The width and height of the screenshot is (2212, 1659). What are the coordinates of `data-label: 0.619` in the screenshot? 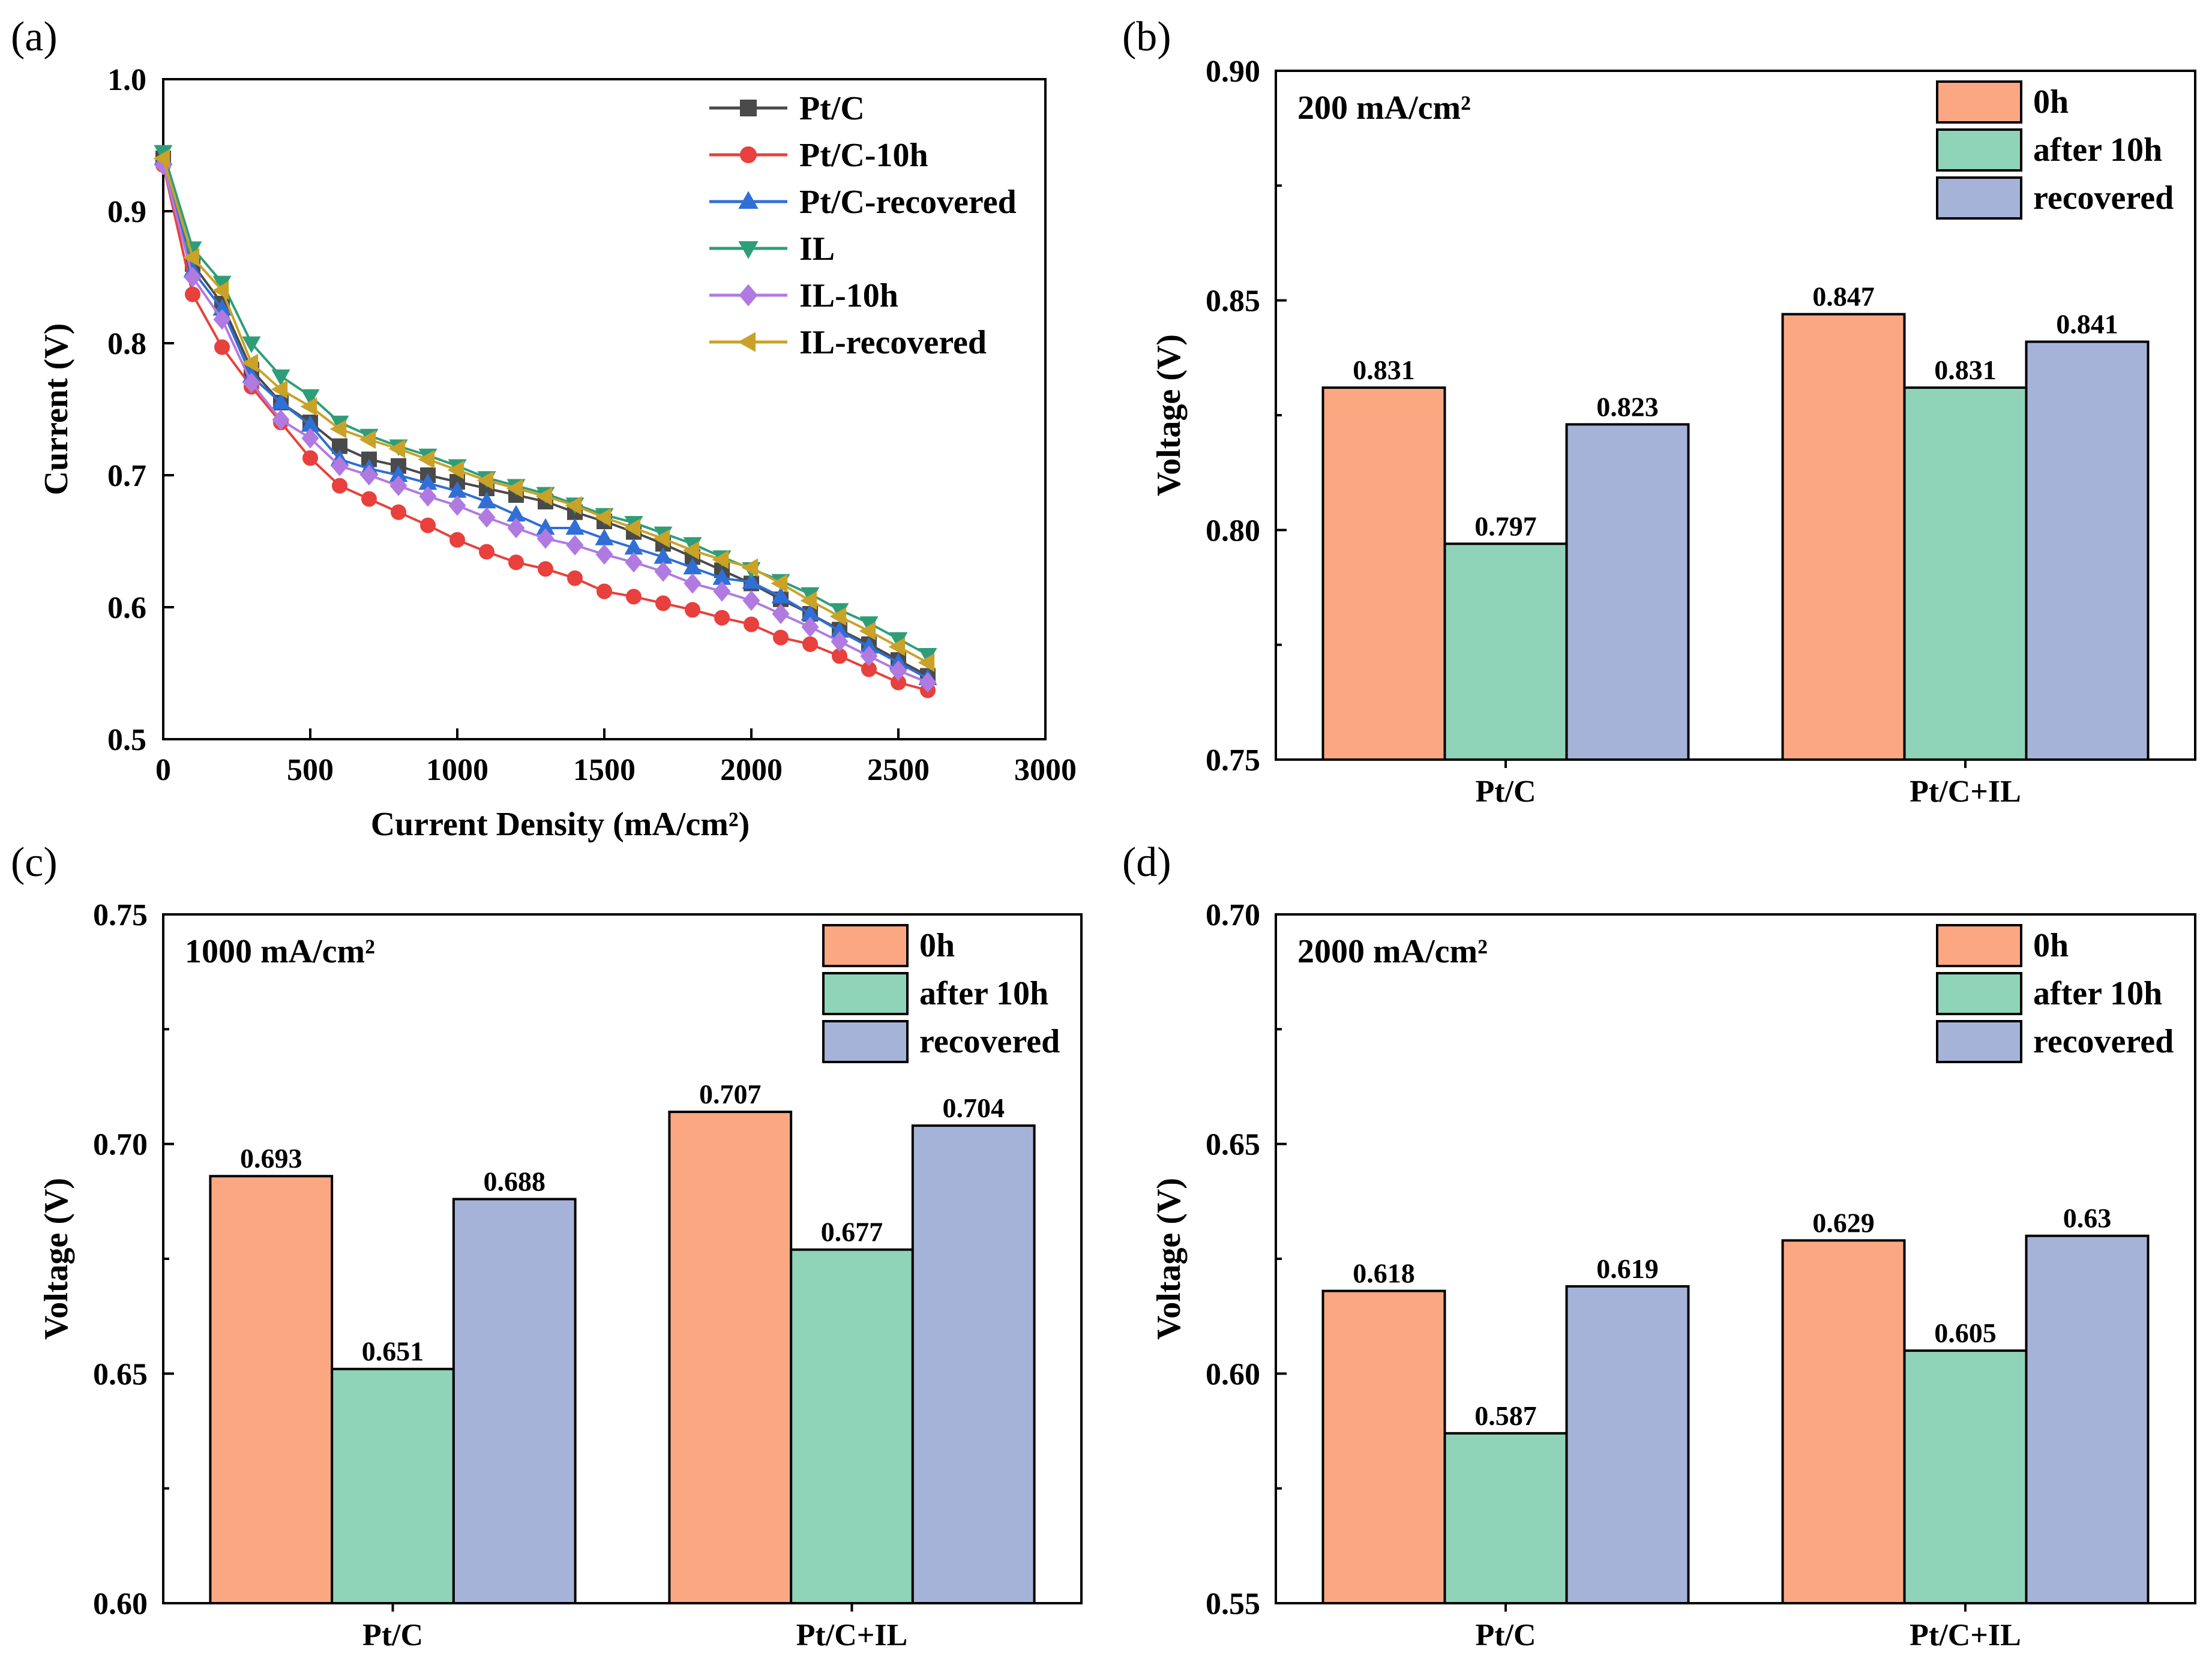 It's located at (1627, 1269).